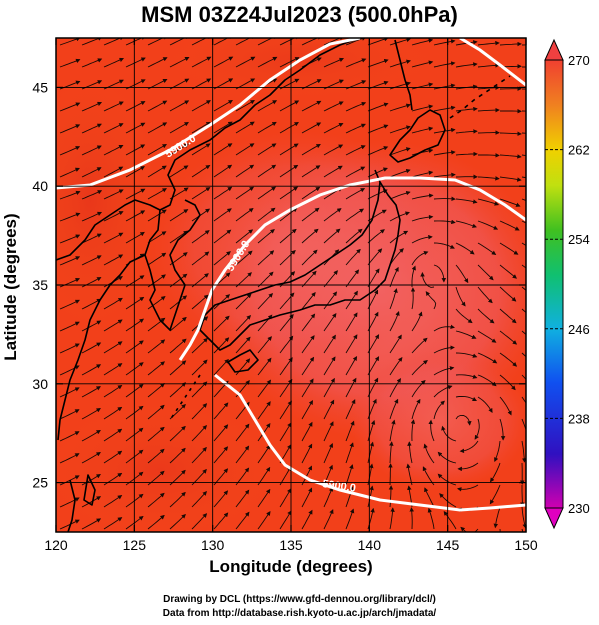  What do you see at coordinates (579, 508) in the screenshot?
I see `colorbar-tick-label: 230` at bounding box center [579, 508].